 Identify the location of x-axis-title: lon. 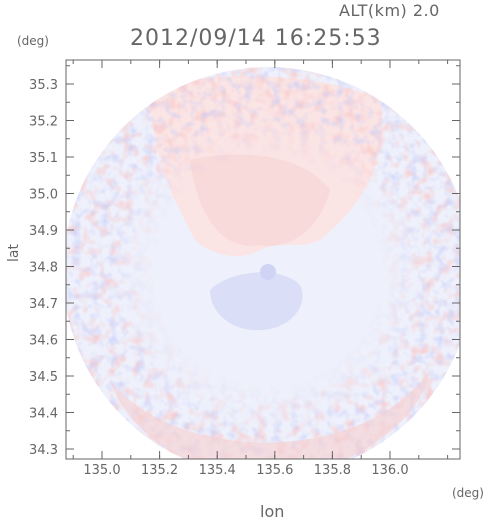
(272, 511).